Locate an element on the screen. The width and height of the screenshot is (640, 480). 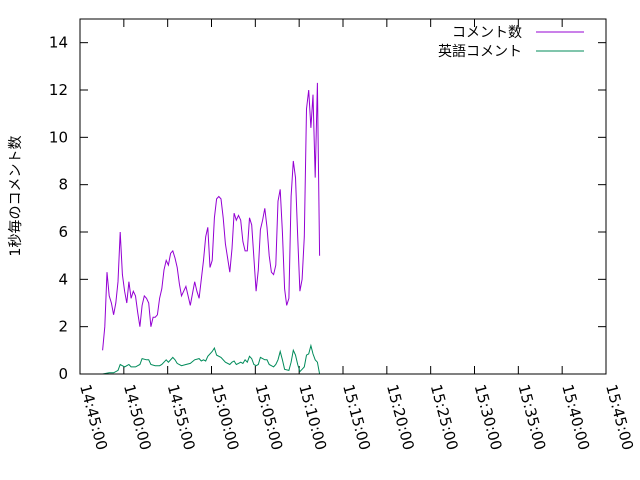
legend-label-1: コメント数 is located at coordinates (487, 33).